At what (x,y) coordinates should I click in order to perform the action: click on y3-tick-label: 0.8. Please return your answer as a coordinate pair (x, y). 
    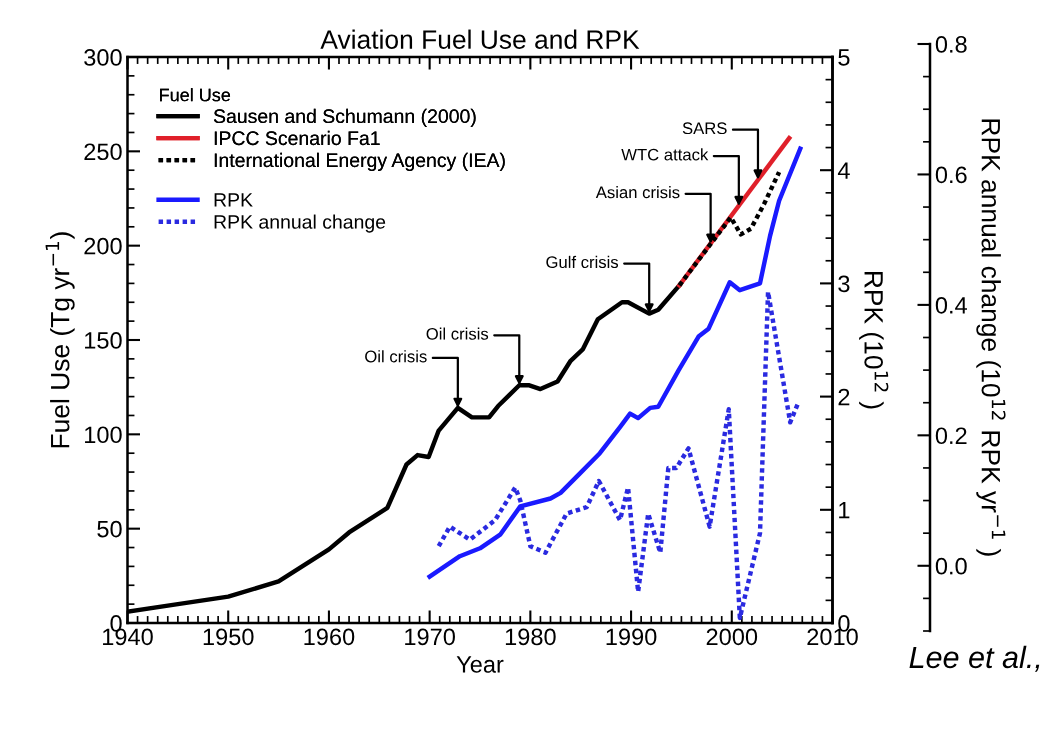
    Looking at the image, I should click on (951, 44).